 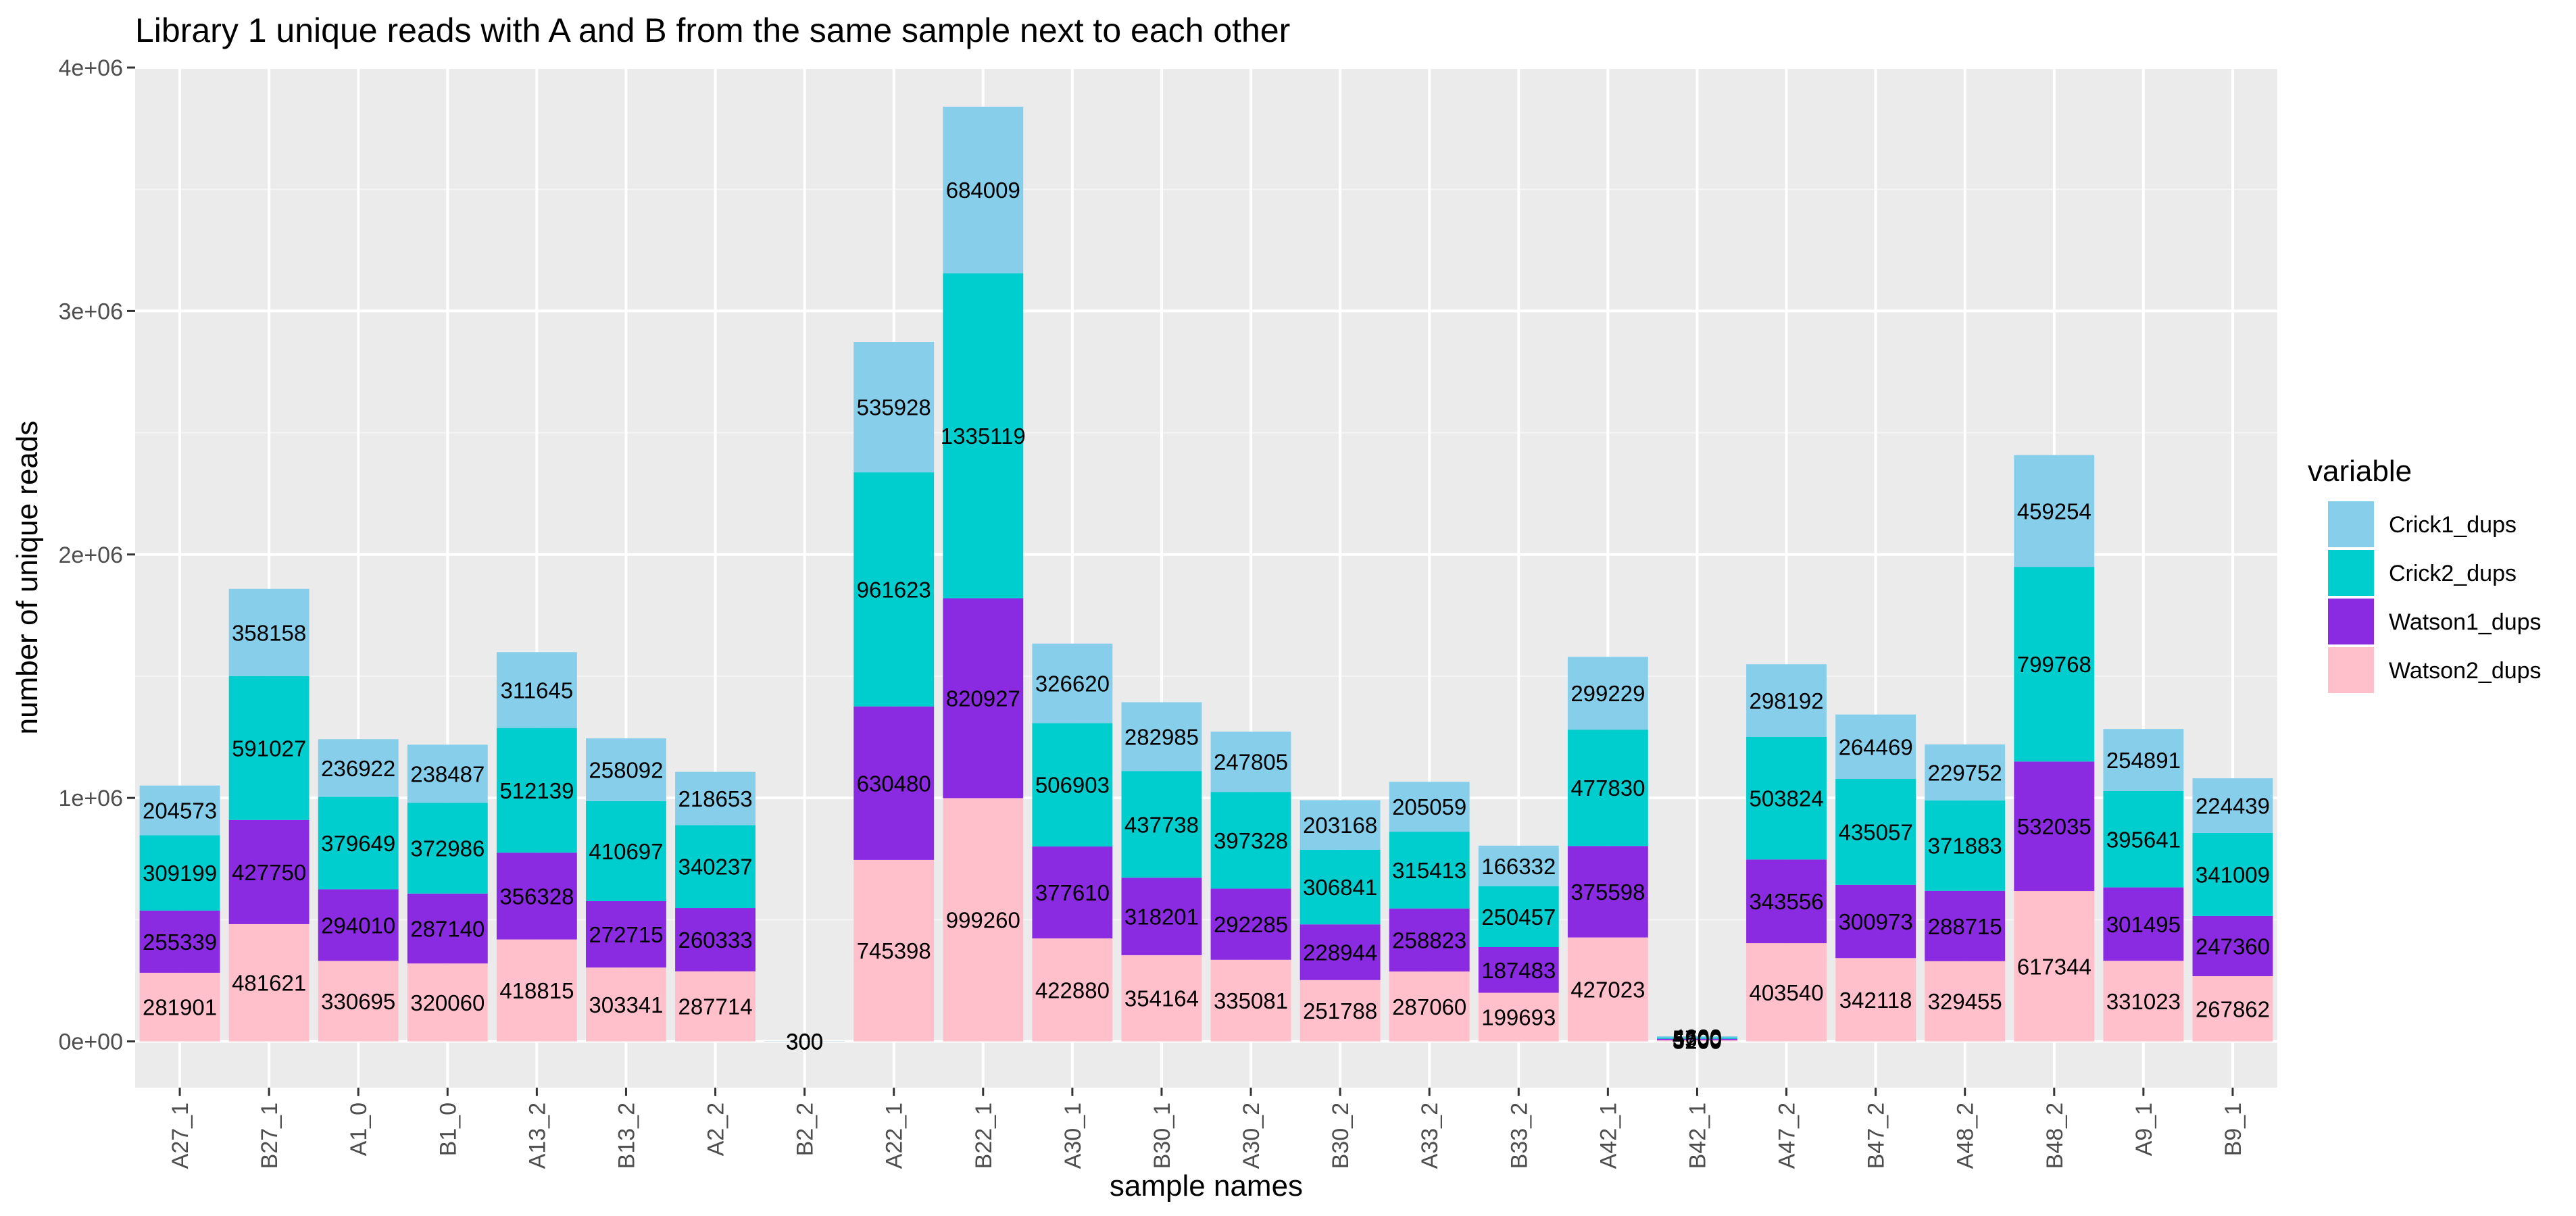 I want to click on bar-label: 1335119, so click(x=984, y=437).